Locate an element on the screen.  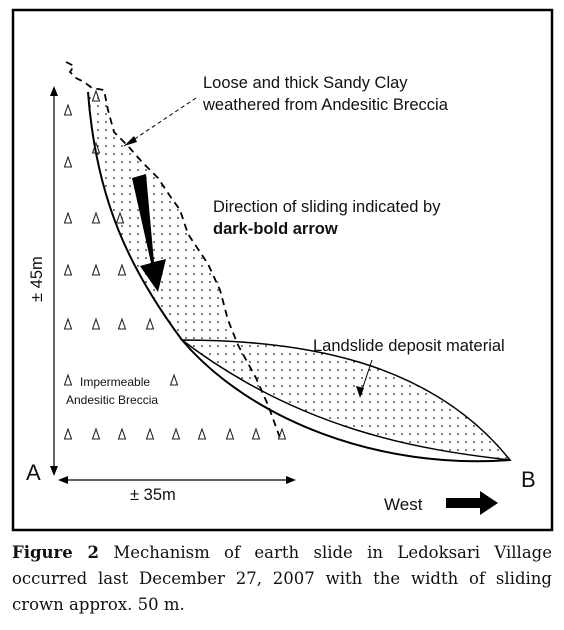
point-a-label: A is located at coordinates (33, 472).